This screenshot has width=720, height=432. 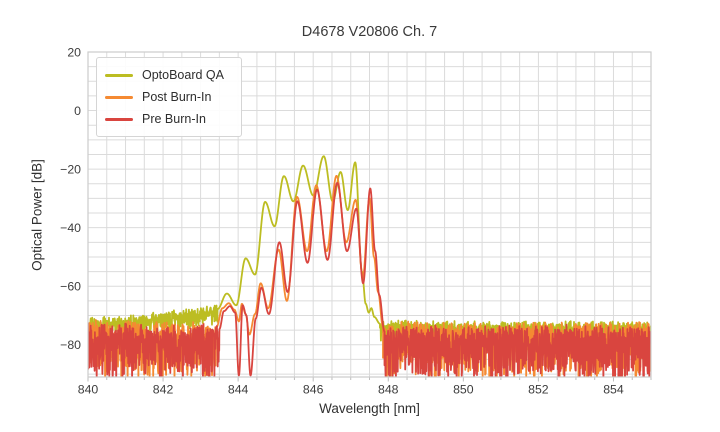 I want to click on svg-text: 20, so click(x=74, y=52).